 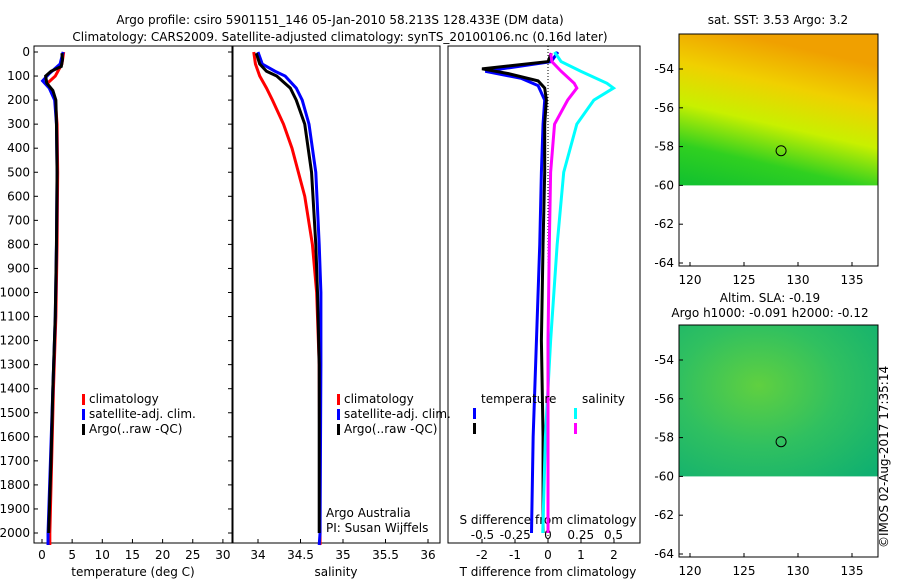 What do you see at coordinates (257, 555) in the screenshot?
I see `x-tick-label: 34` at bounding box center [257, 555].